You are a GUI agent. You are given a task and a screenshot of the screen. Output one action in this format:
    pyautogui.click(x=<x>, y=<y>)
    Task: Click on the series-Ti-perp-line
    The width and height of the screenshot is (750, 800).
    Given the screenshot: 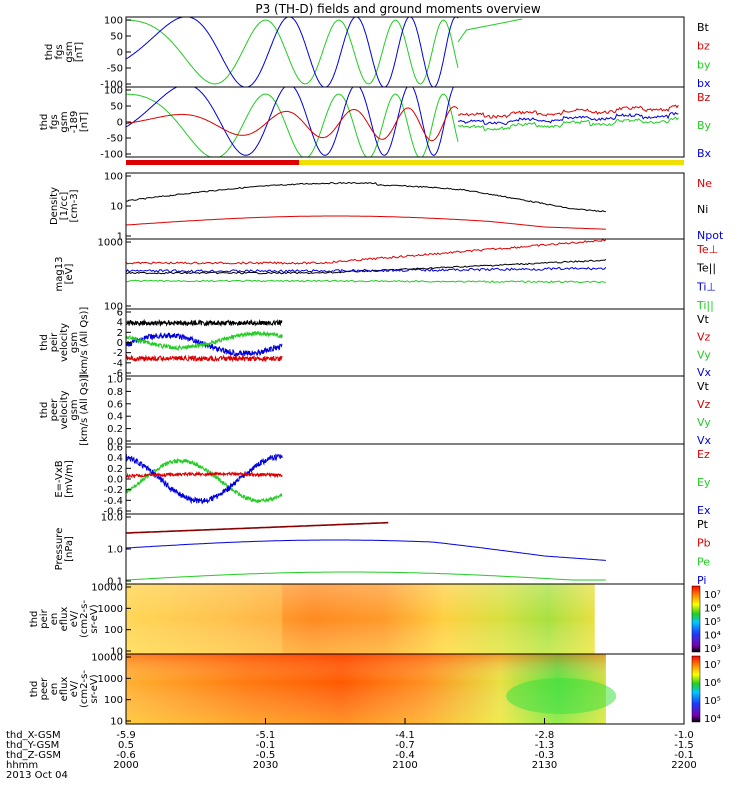 What is the action you would take?
    pyautogui.click(x=366, y=269)
    